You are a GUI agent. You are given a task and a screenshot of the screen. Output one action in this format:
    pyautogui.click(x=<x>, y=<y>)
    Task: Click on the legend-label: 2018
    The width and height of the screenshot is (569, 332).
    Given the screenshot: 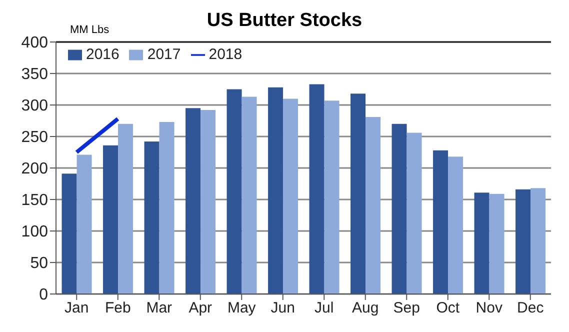 What is the action you would take?
    pyautogui.click(x=225, y=54)
    